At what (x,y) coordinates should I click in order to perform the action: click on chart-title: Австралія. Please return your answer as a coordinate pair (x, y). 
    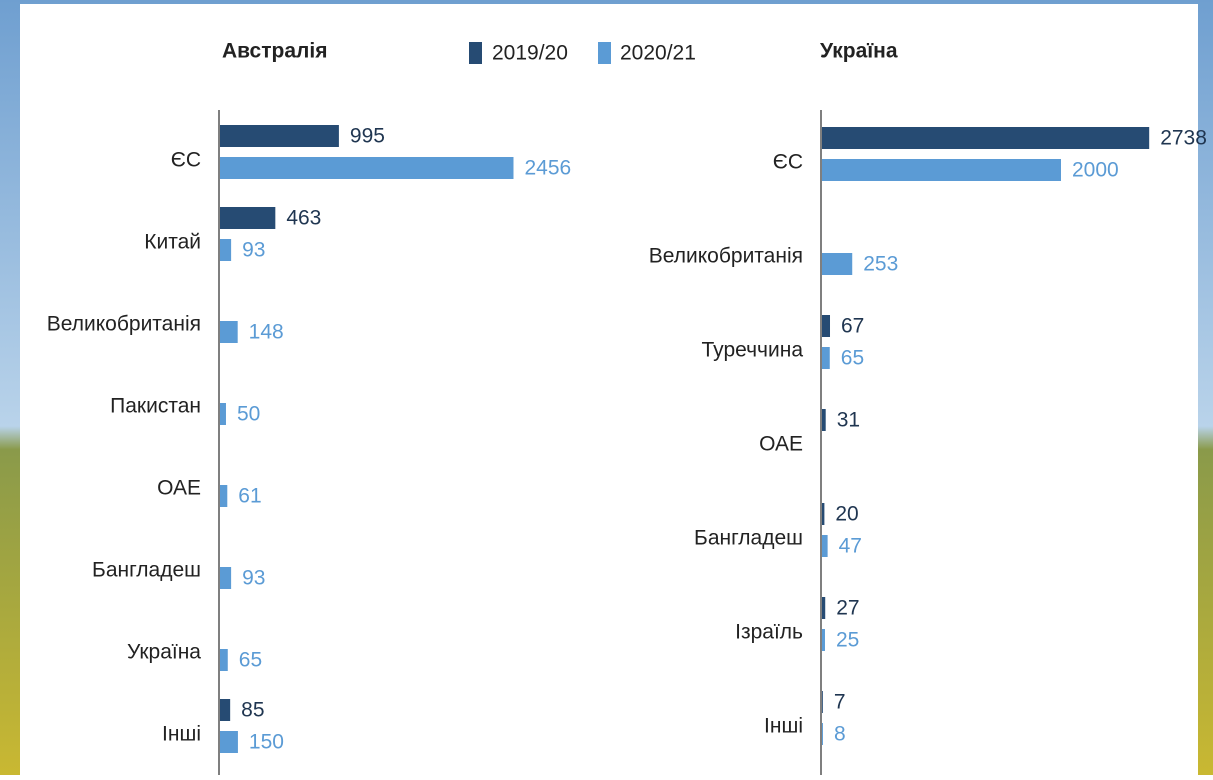
    Looking at the image, I should click on (274, 51).